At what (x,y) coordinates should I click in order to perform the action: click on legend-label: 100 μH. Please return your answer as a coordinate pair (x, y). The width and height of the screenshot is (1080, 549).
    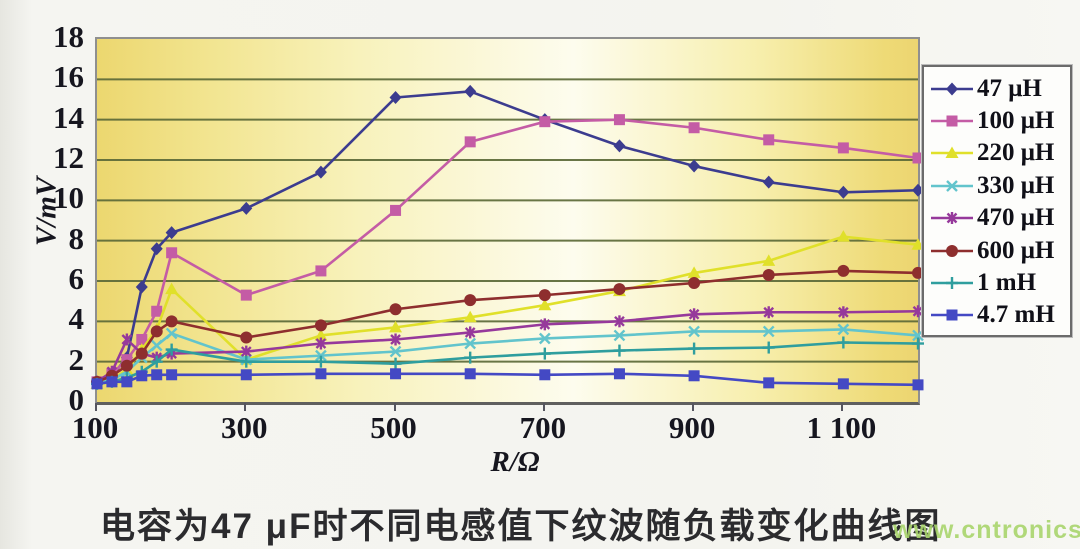
    Looking at the image, I should click on (1016, 120).